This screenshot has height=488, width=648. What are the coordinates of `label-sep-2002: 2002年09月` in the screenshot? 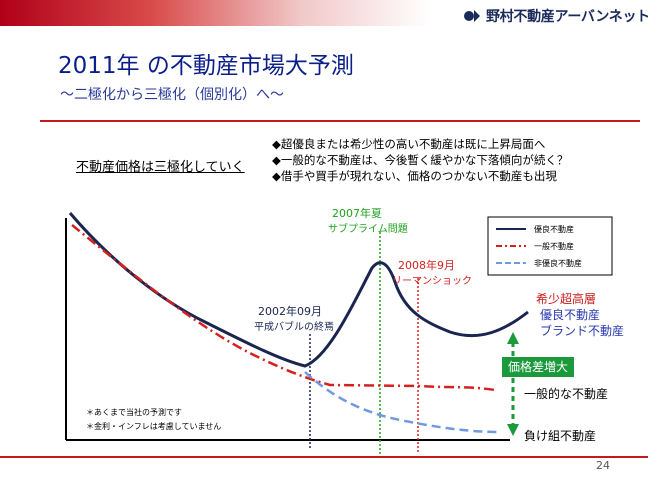 It's located at (290, 311).